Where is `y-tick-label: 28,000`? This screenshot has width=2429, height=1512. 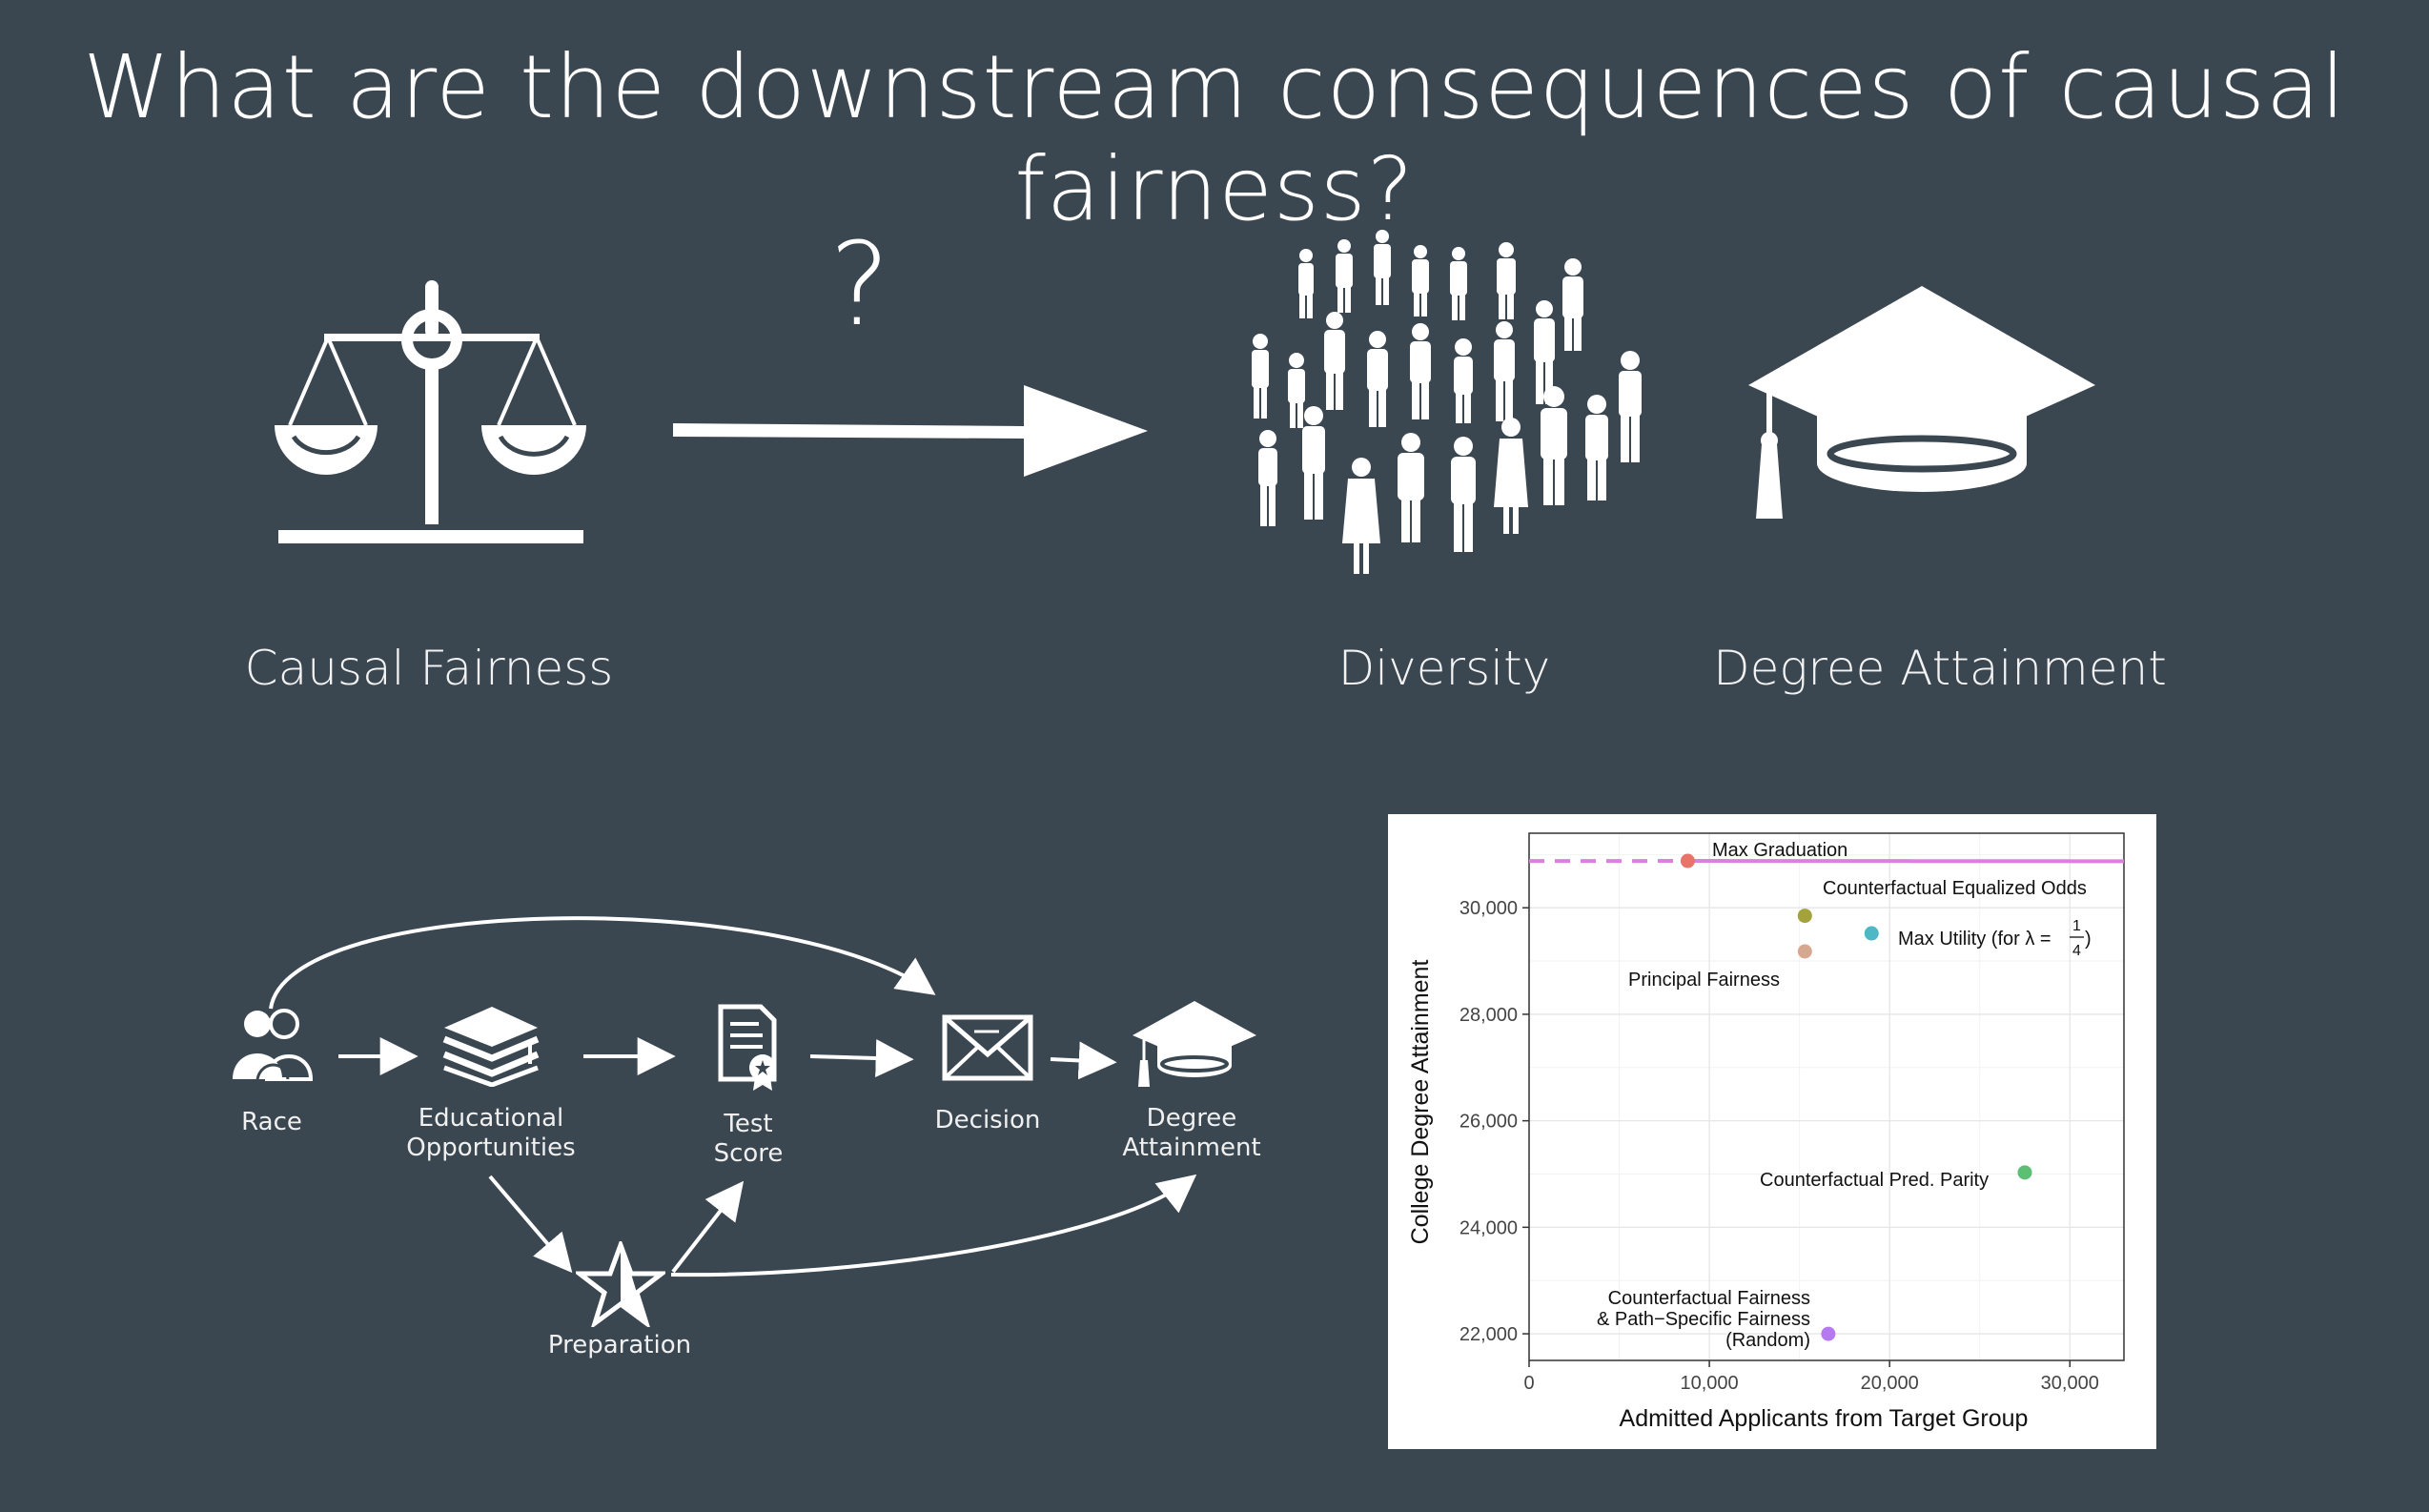 y-tick-label: 28,000 is located at coordinates (1488, 1015).